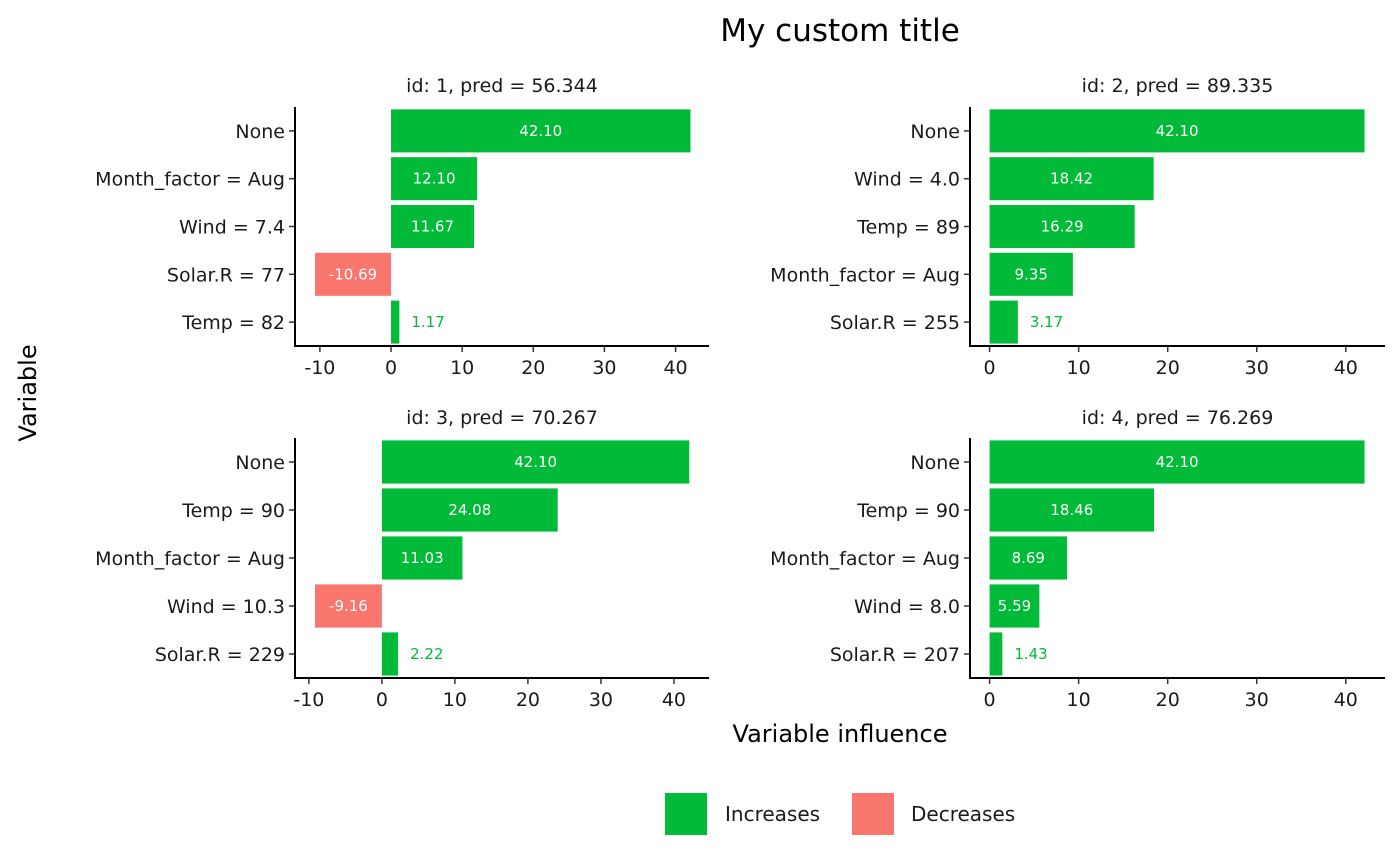  I want to click on bar-label: 16.29, so click(1062, 227).